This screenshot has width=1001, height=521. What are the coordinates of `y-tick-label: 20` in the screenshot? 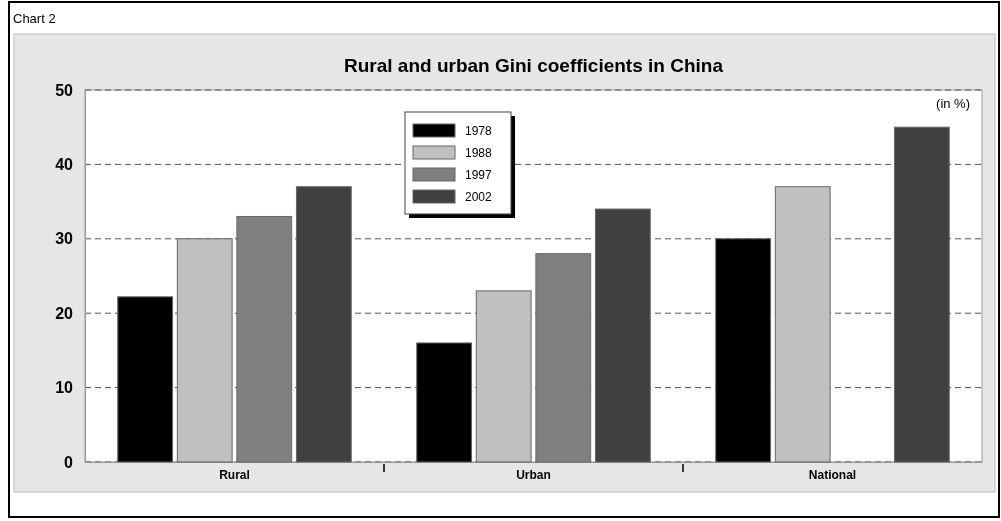 It's located at (64, 313).